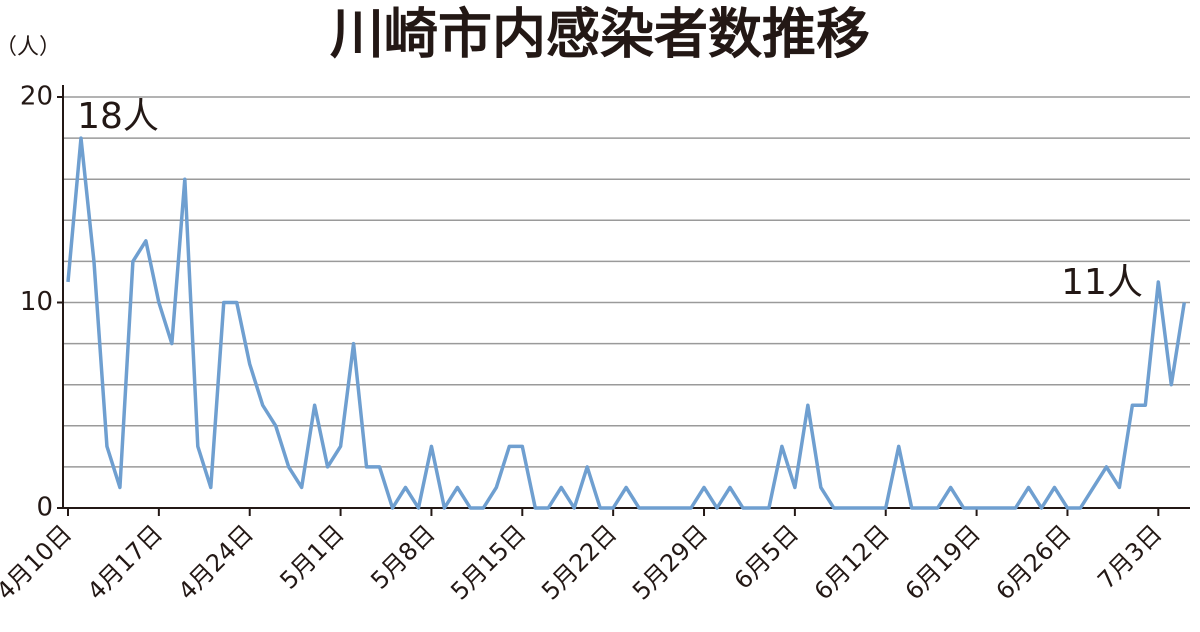 Image resolution: width=1200 pixels, height=632 pixels. I want to click on x-tick-label: 6月19日, so click(943, 562).